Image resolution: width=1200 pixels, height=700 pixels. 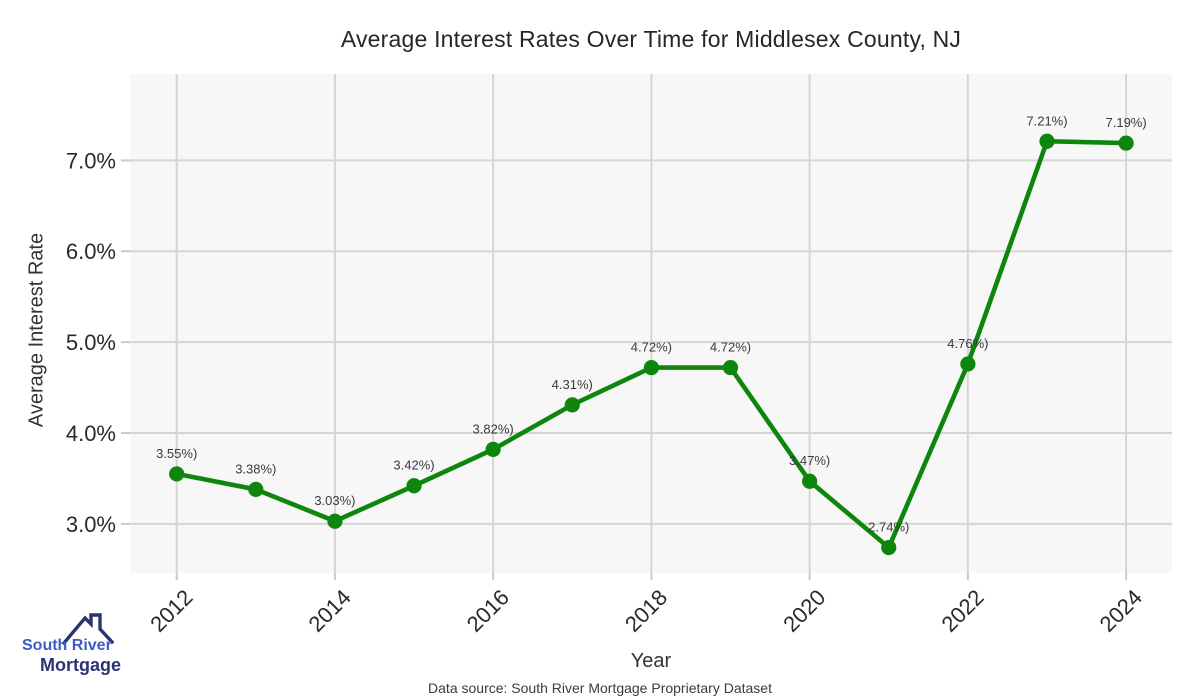 I want to click on data-point-label: 3.82%), so click(x=493, y=428).